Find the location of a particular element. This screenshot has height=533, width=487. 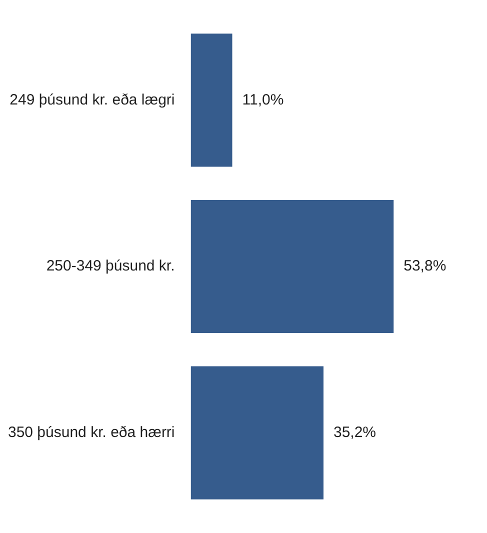

y-tick-label: 249 þúsund kr. eða lægri is located at coordinates (92, 99).